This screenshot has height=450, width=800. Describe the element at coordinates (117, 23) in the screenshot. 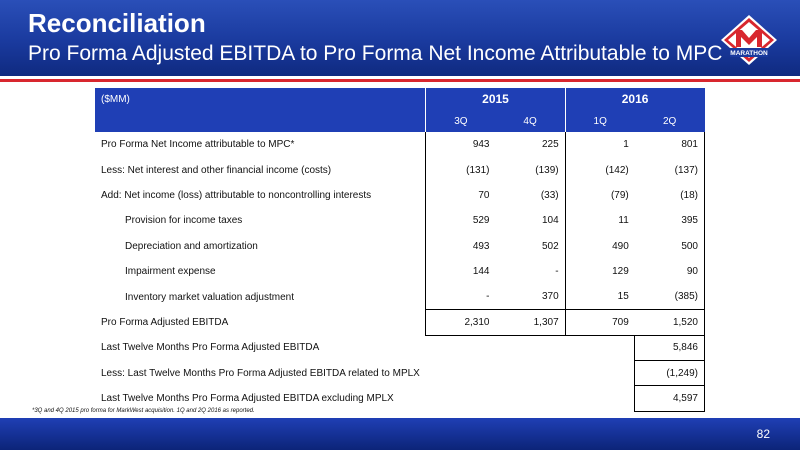

I see `page-title: Reconciliation` at that location.